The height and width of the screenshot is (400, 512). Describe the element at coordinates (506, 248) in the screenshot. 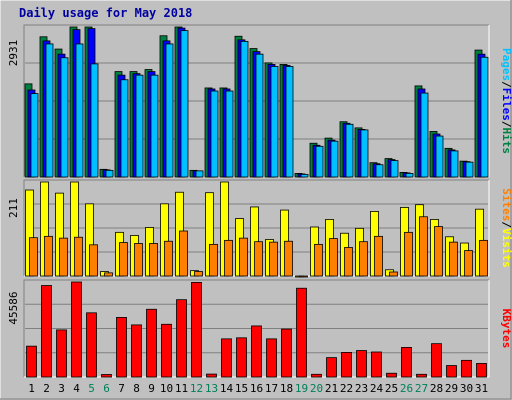

I see `legend-item-visits: Visits` at that location.